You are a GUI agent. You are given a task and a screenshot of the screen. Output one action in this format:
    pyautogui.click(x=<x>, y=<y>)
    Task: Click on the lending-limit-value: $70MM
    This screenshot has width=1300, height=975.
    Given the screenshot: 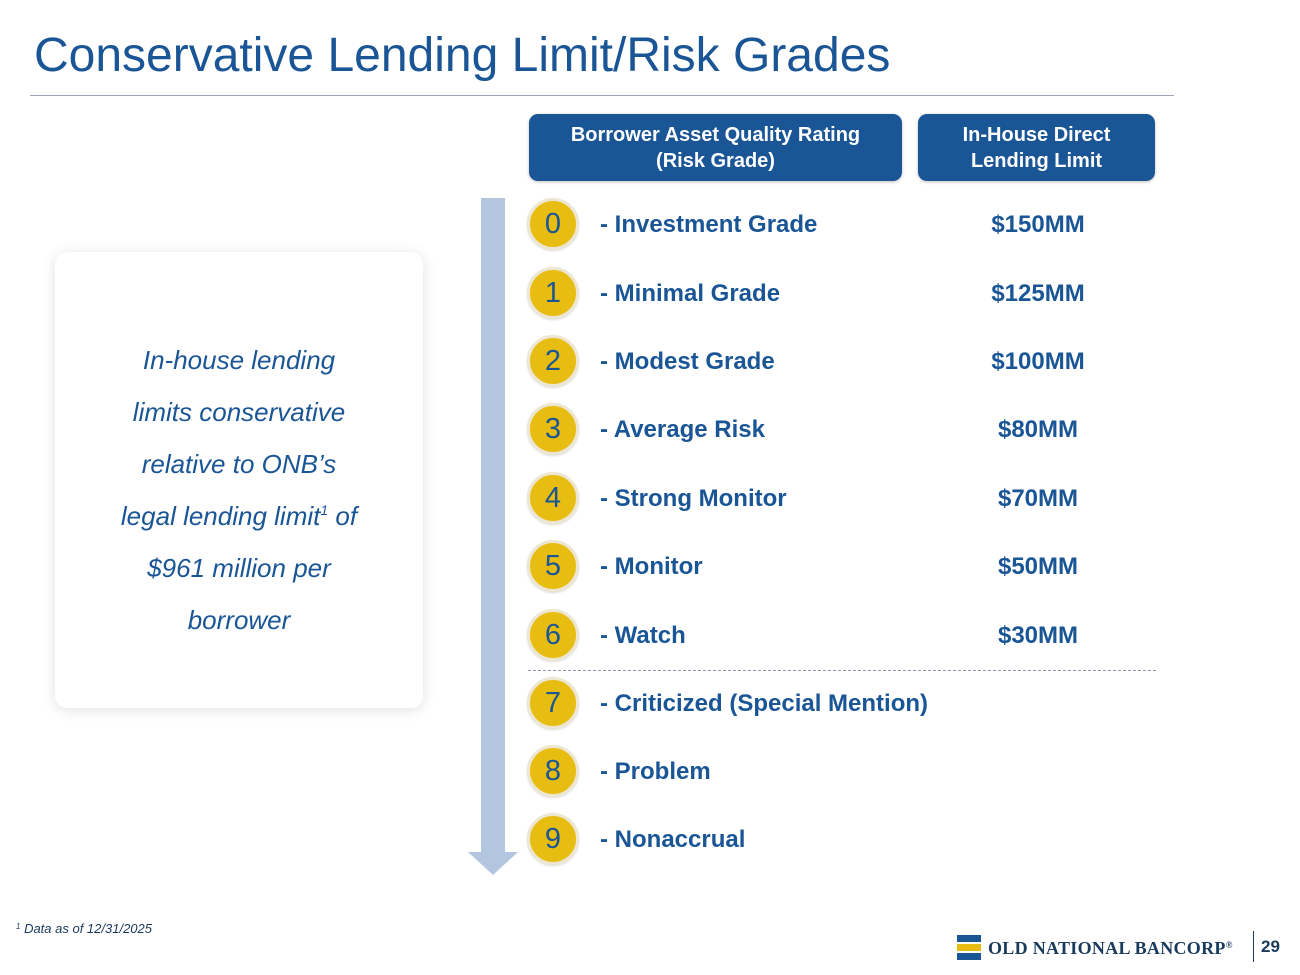 What is the action you would take?
    pyautogui.click(x=1038, y=498)
    